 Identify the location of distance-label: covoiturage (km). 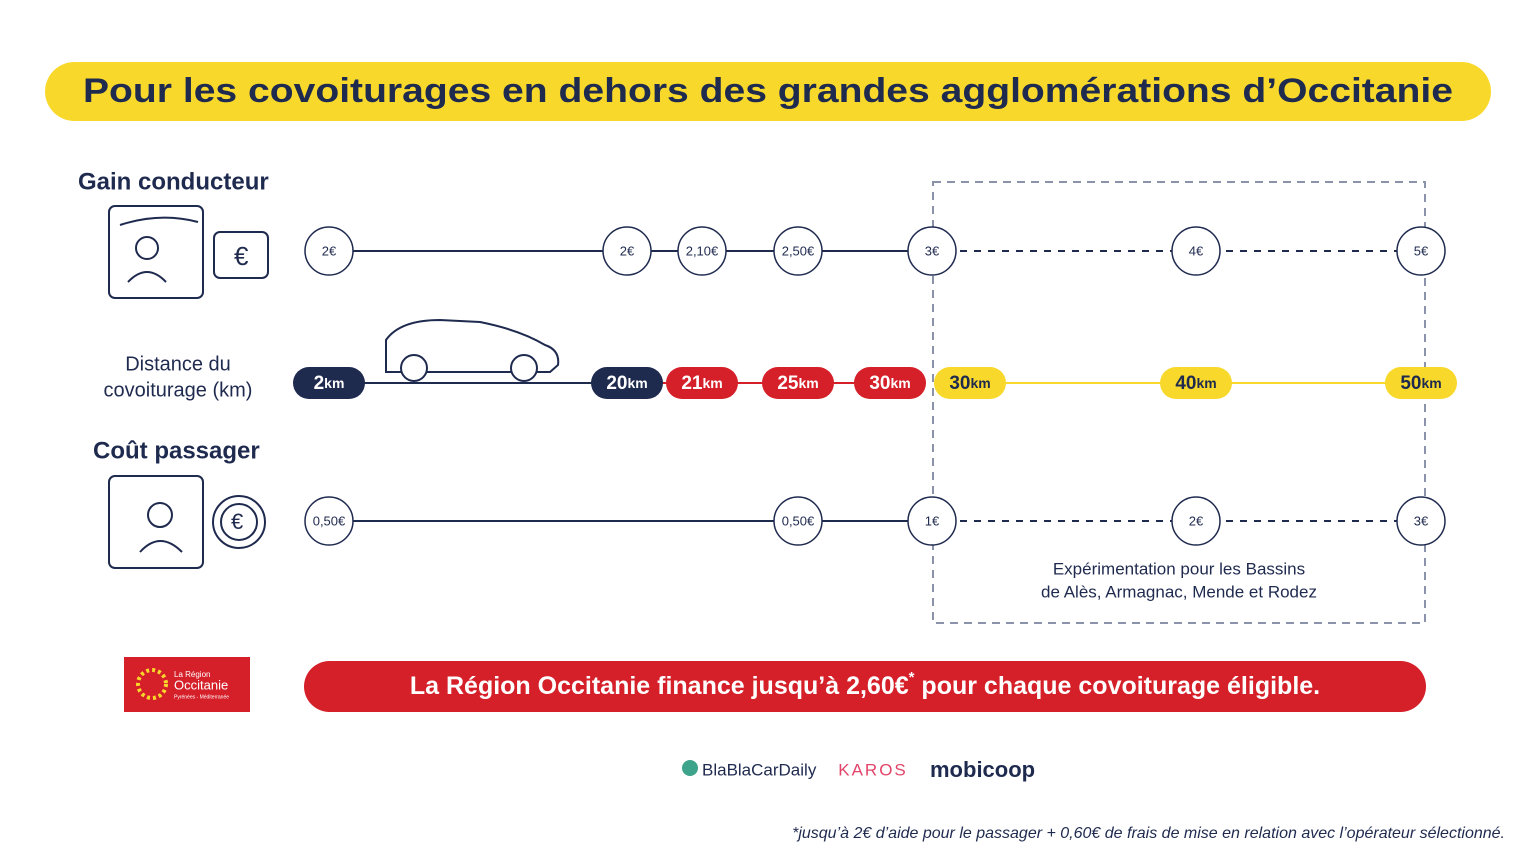
(178, 390).